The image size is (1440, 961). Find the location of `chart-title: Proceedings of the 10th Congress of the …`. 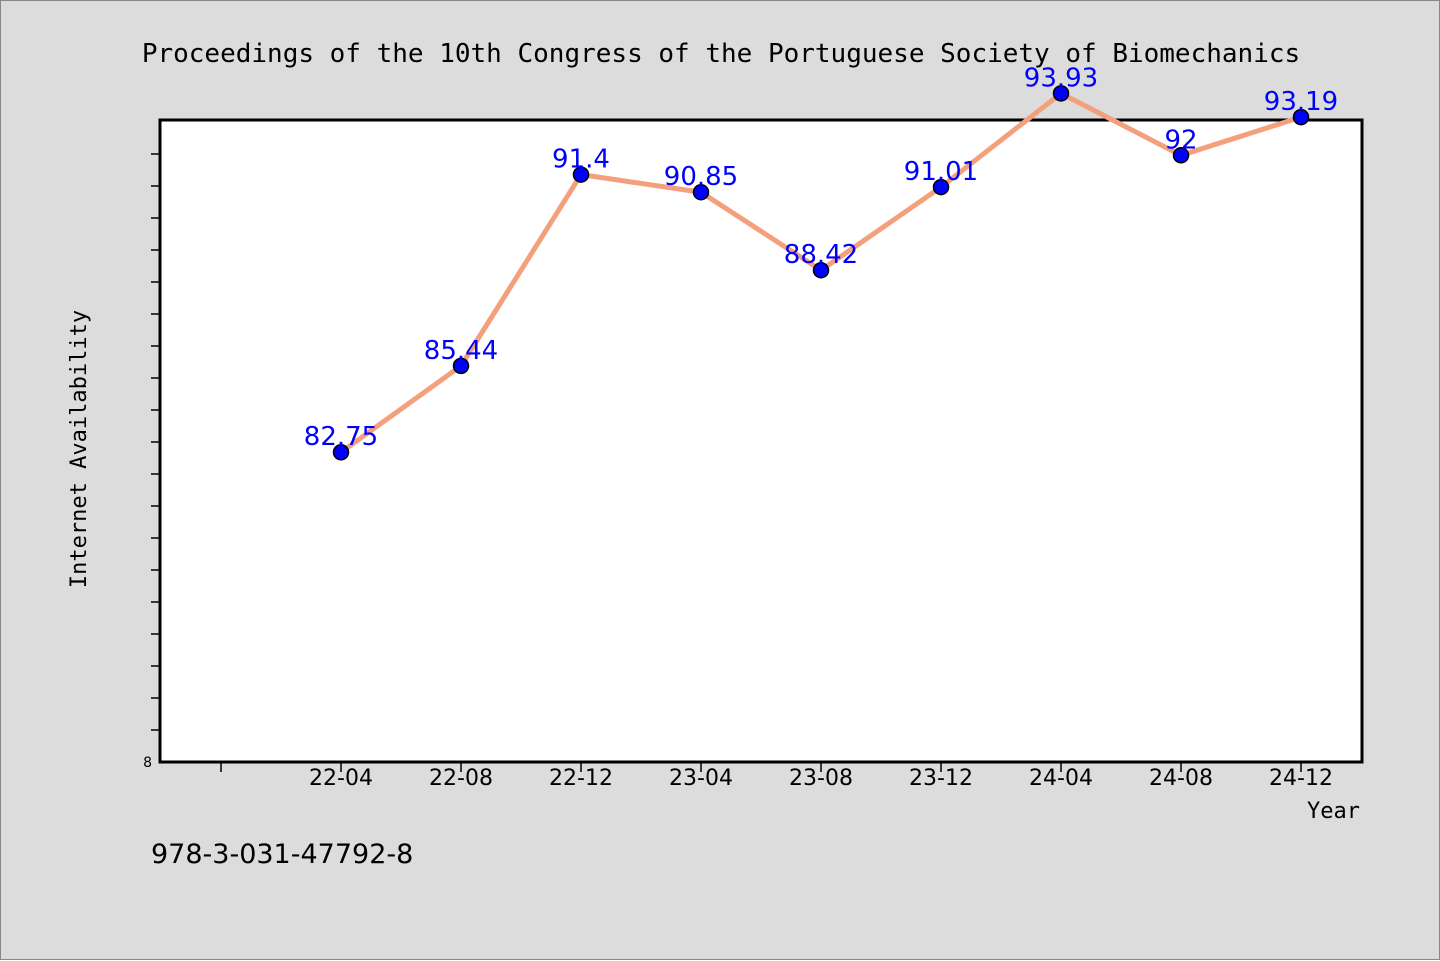

chart-title: Proceedings of the 10th Congress of the … is located at coordinates (721, 54).